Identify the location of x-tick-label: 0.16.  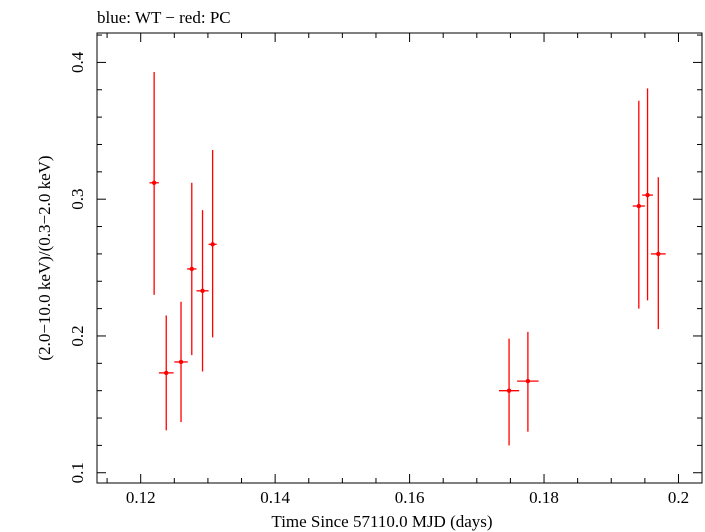
(410, 497).